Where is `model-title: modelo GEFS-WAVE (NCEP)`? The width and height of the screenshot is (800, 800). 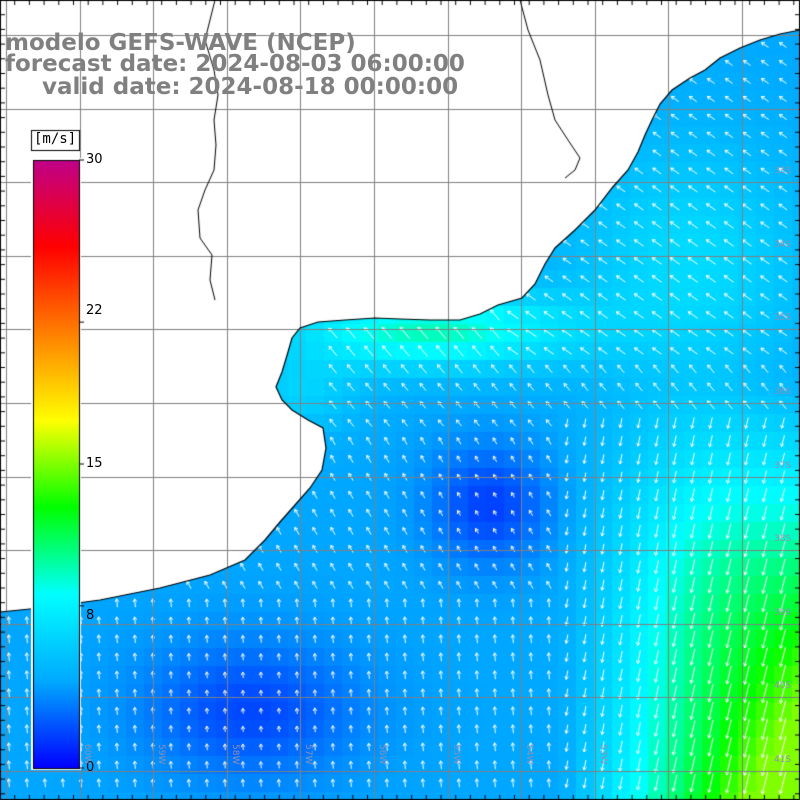
model-title: modelo GEFS-WAVE (NCEP) is located at coordinates (180, 43).